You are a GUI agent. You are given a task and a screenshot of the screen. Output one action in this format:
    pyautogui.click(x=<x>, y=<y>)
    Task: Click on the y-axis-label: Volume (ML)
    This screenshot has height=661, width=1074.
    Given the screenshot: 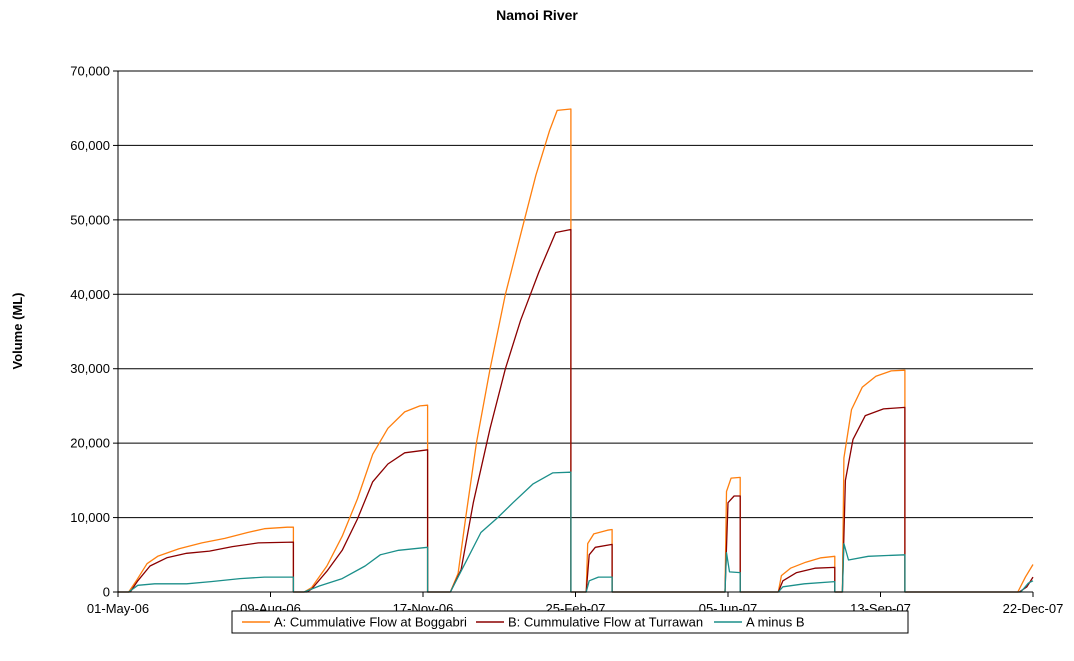 What is the action you would take?
    pyautogui.click(x=17, y=330)
    